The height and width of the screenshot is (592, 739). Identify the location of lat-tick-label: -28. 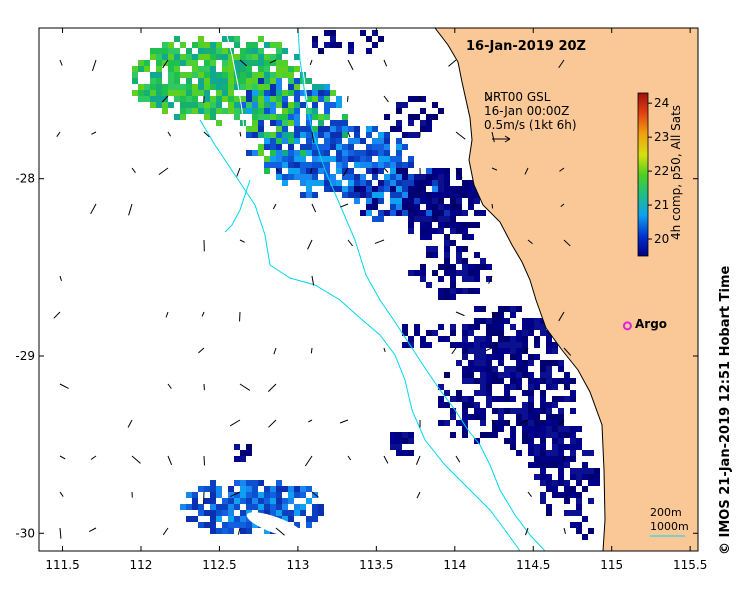
(25, 179).